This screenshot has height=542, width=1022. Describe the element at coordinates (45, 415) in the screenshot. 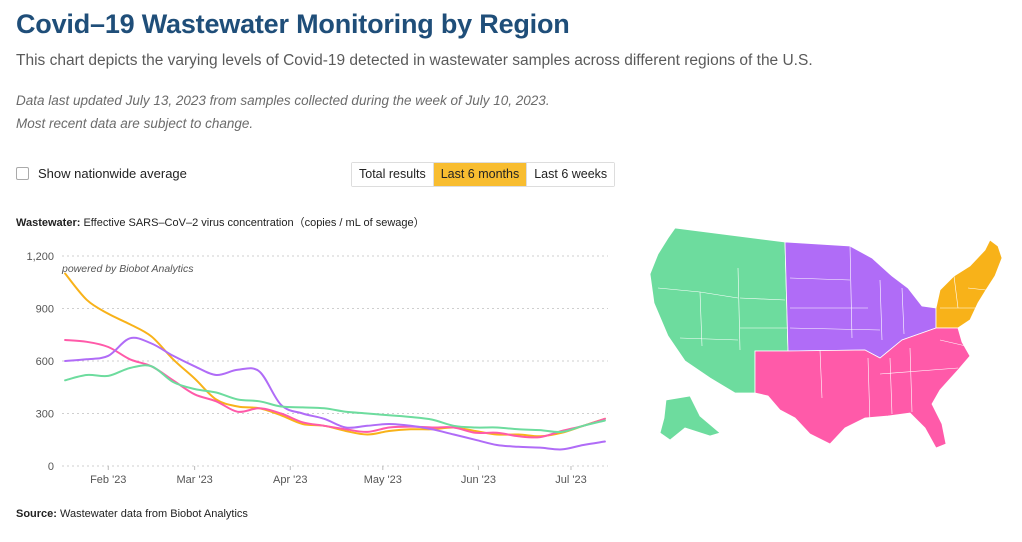

I see `y-tick-label: 300` at that location.